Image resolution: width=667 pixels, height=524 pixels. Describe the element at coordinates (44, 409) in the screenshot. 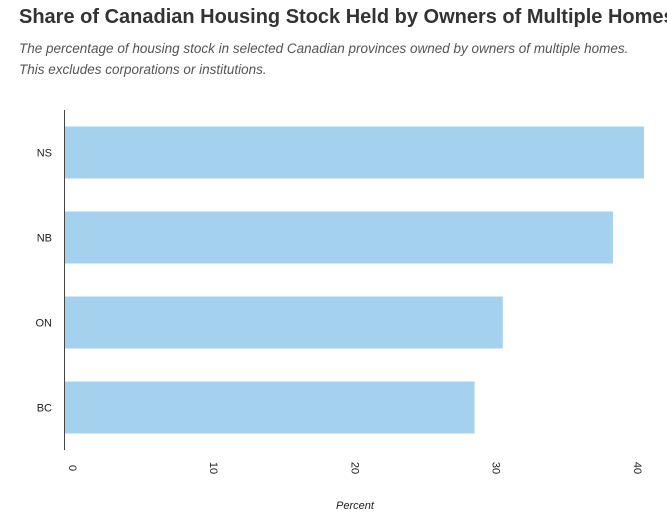

I see `category-label-bc: BC` at that location.